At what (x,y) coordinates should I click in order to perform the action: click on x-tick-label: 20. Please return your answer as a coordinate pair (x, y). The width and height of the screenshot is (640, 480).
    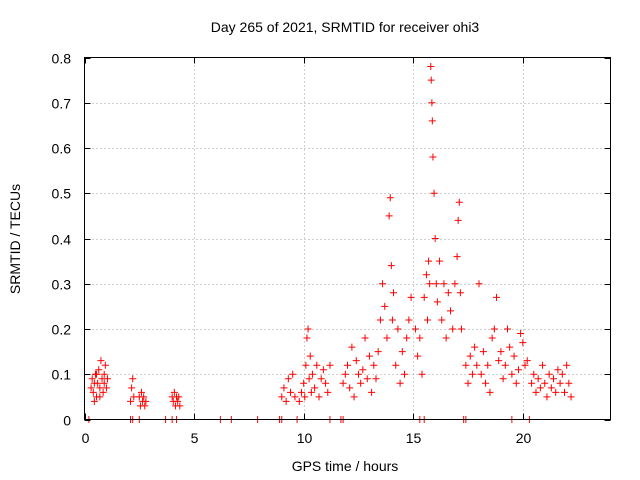
    Looking at the image, I should click on (524, 438).